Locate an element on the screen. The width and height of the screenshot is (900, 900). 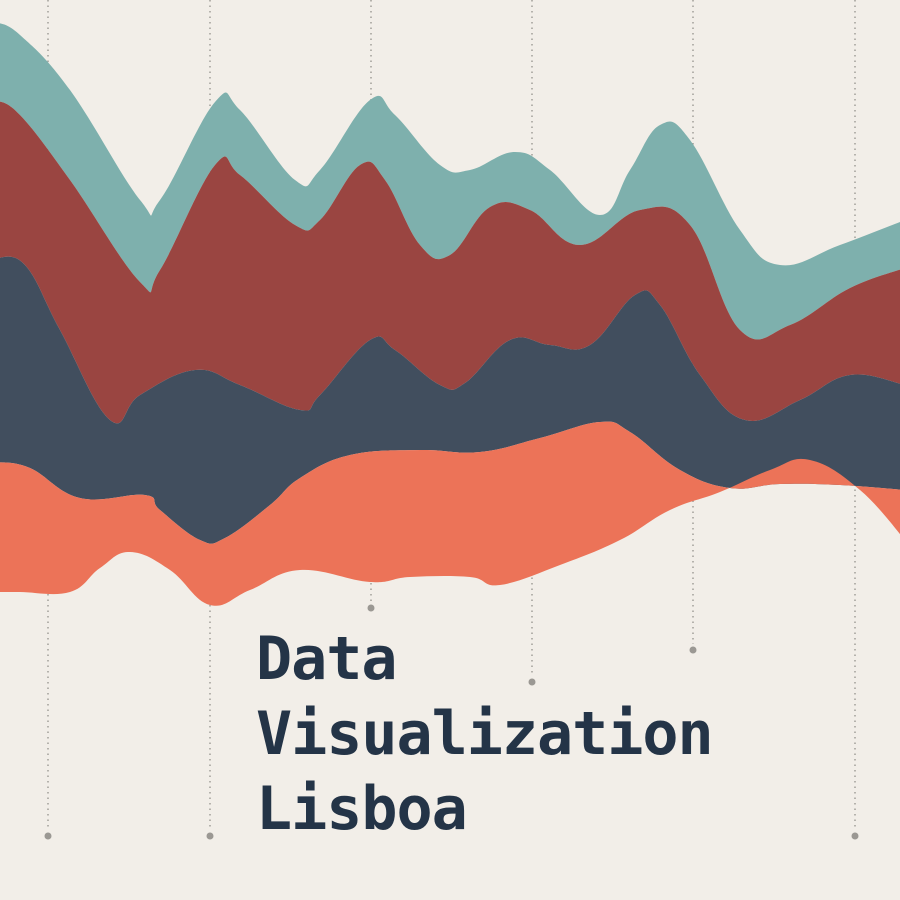
logo-wordmark: Data Visualization Lisboa is located at coordinates (485, 734).